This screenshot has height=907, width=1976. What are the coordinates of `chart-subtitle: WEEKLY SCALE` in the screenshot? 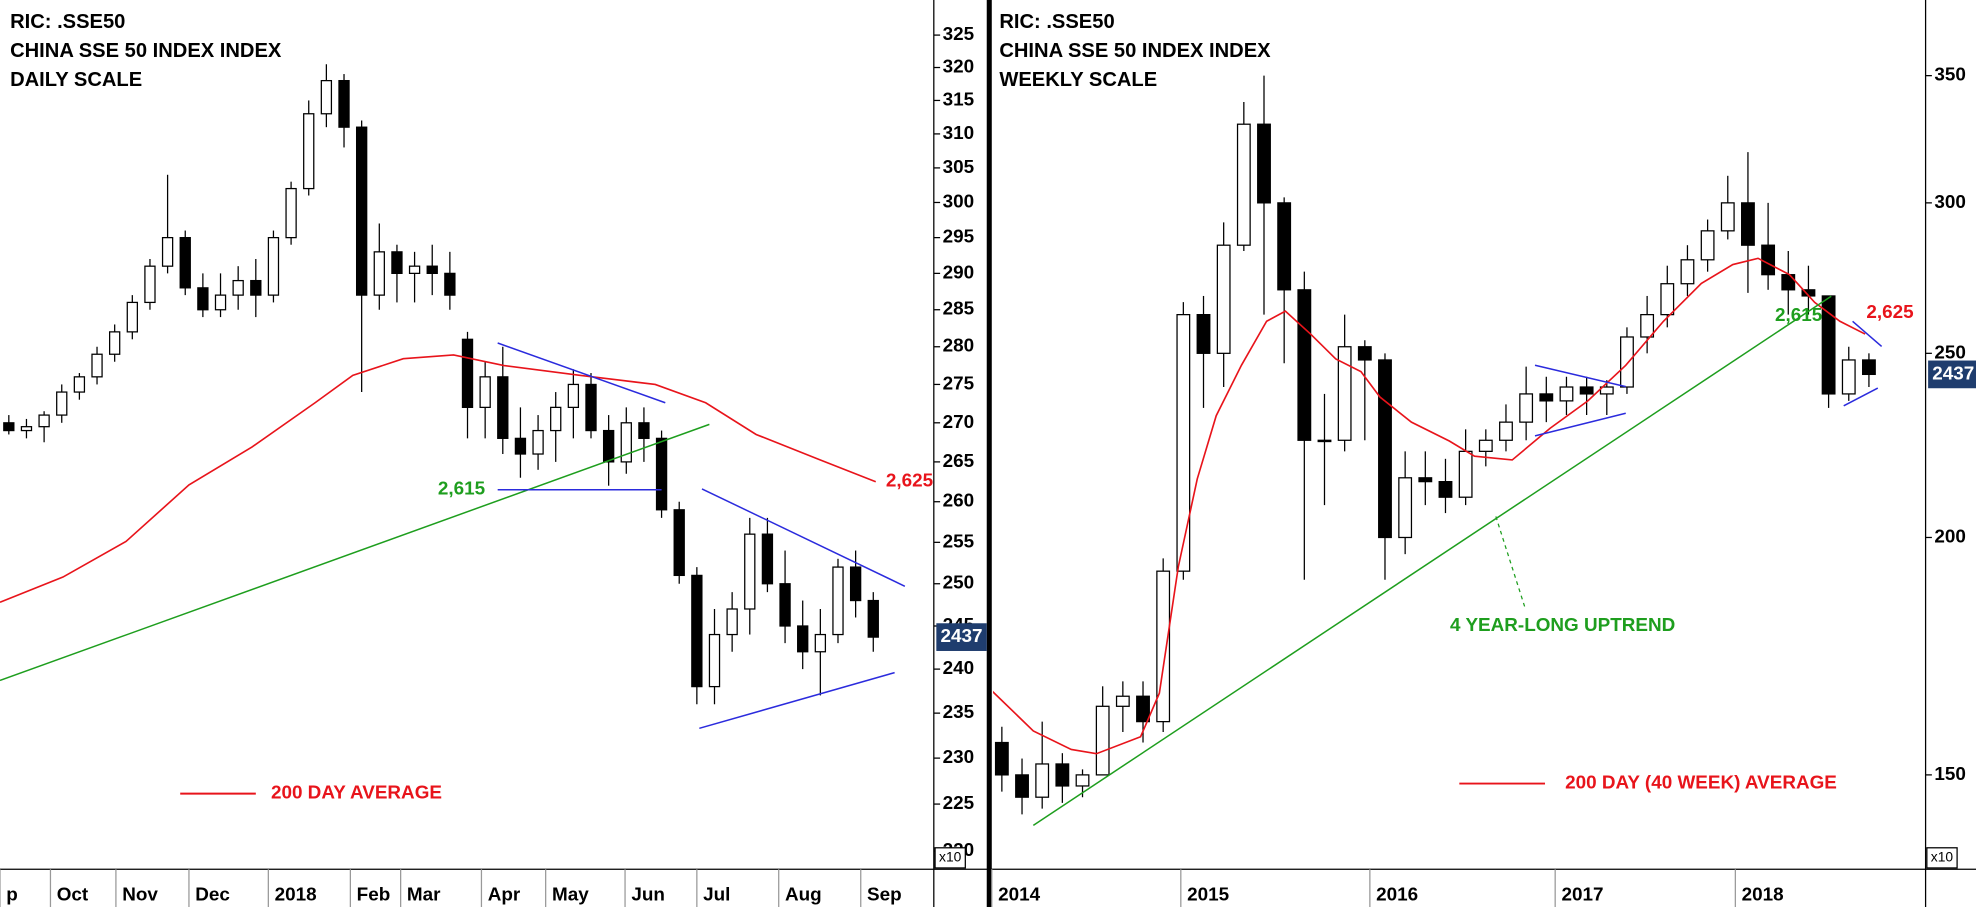 It's located at (1078, 80).